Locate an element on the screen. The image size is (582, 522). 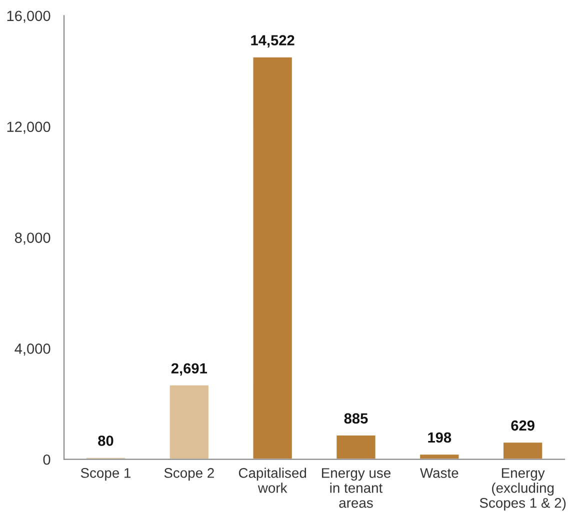
data-label: 629 is located at coordinates (522, 425).